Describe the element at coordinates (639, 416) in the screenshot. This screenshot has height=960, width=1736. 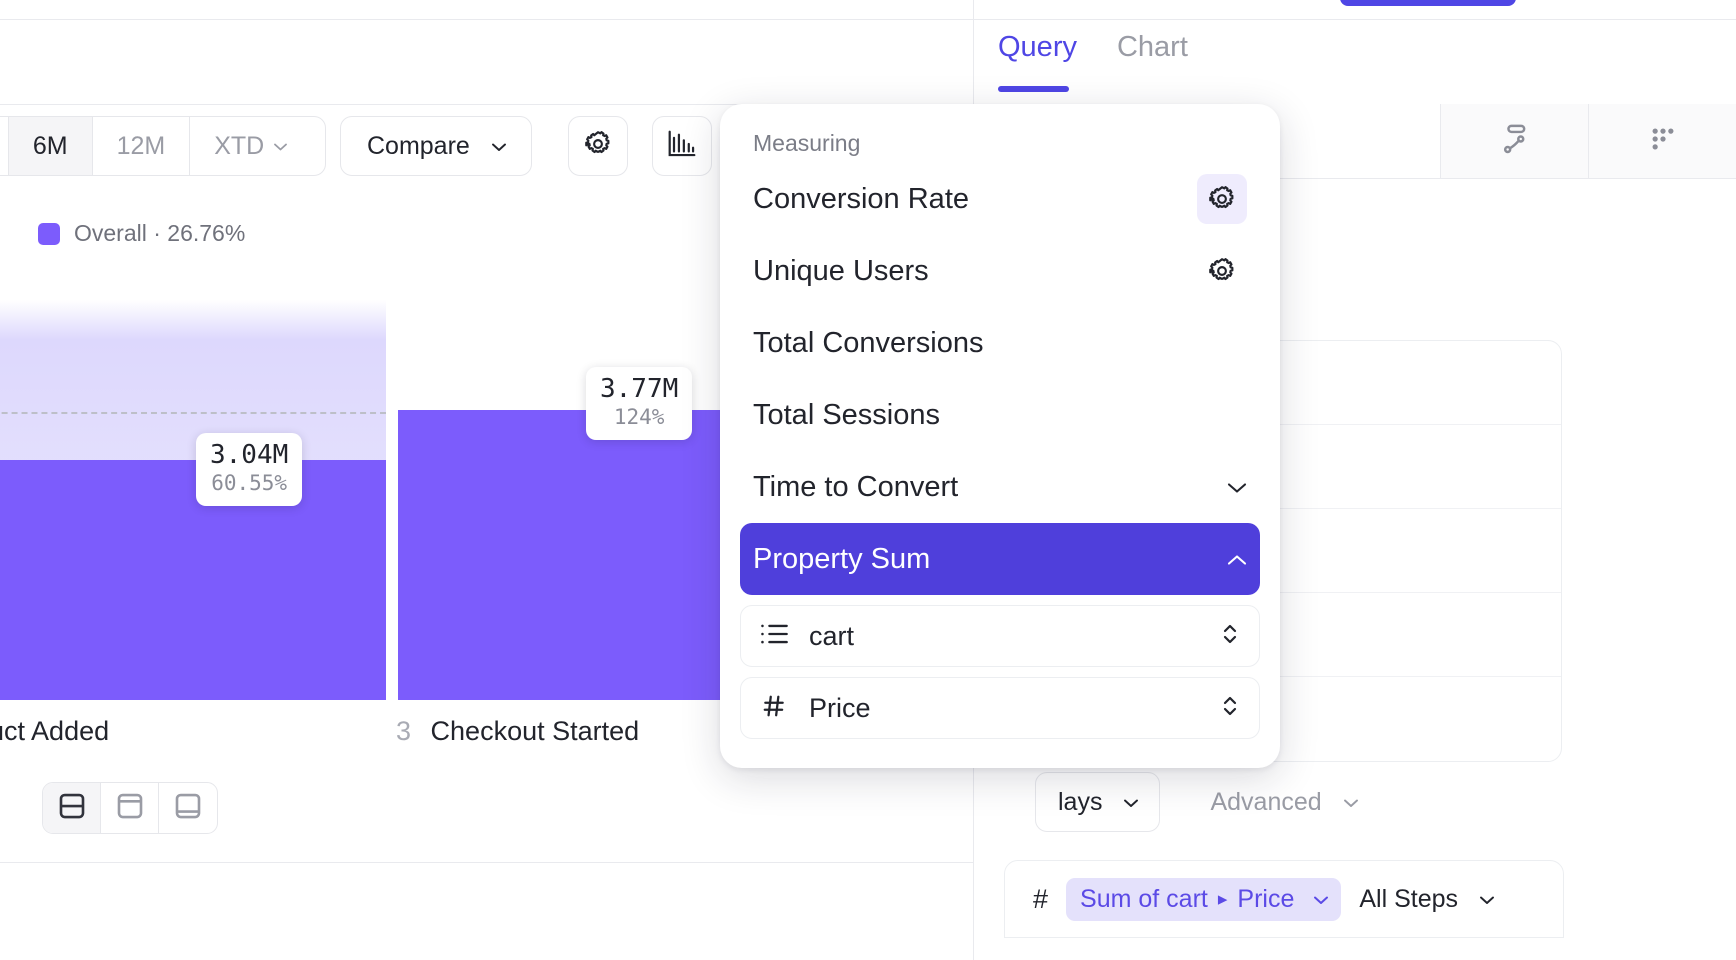
I see `tooltip-percent: 124%` at that location.